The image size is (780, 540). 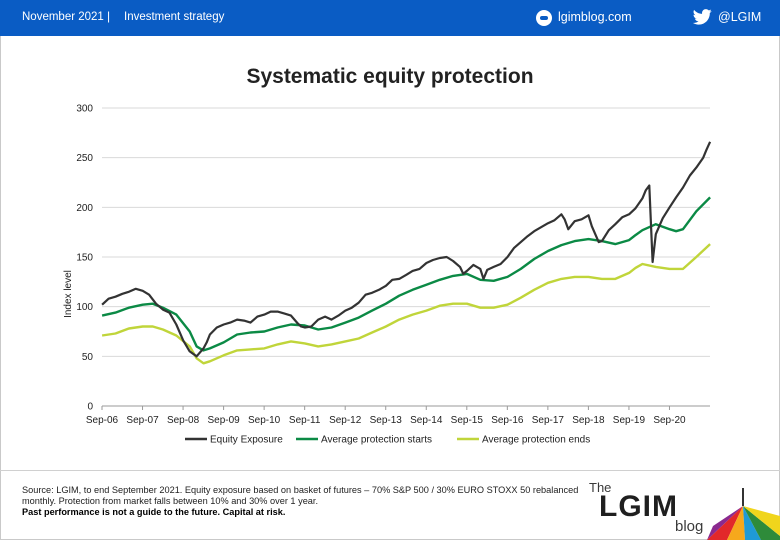 What do you see at coordinates (740, 17) in the screenshot?
I see `header-twitter-link: @LGIM` at bounding box center [740, 17].